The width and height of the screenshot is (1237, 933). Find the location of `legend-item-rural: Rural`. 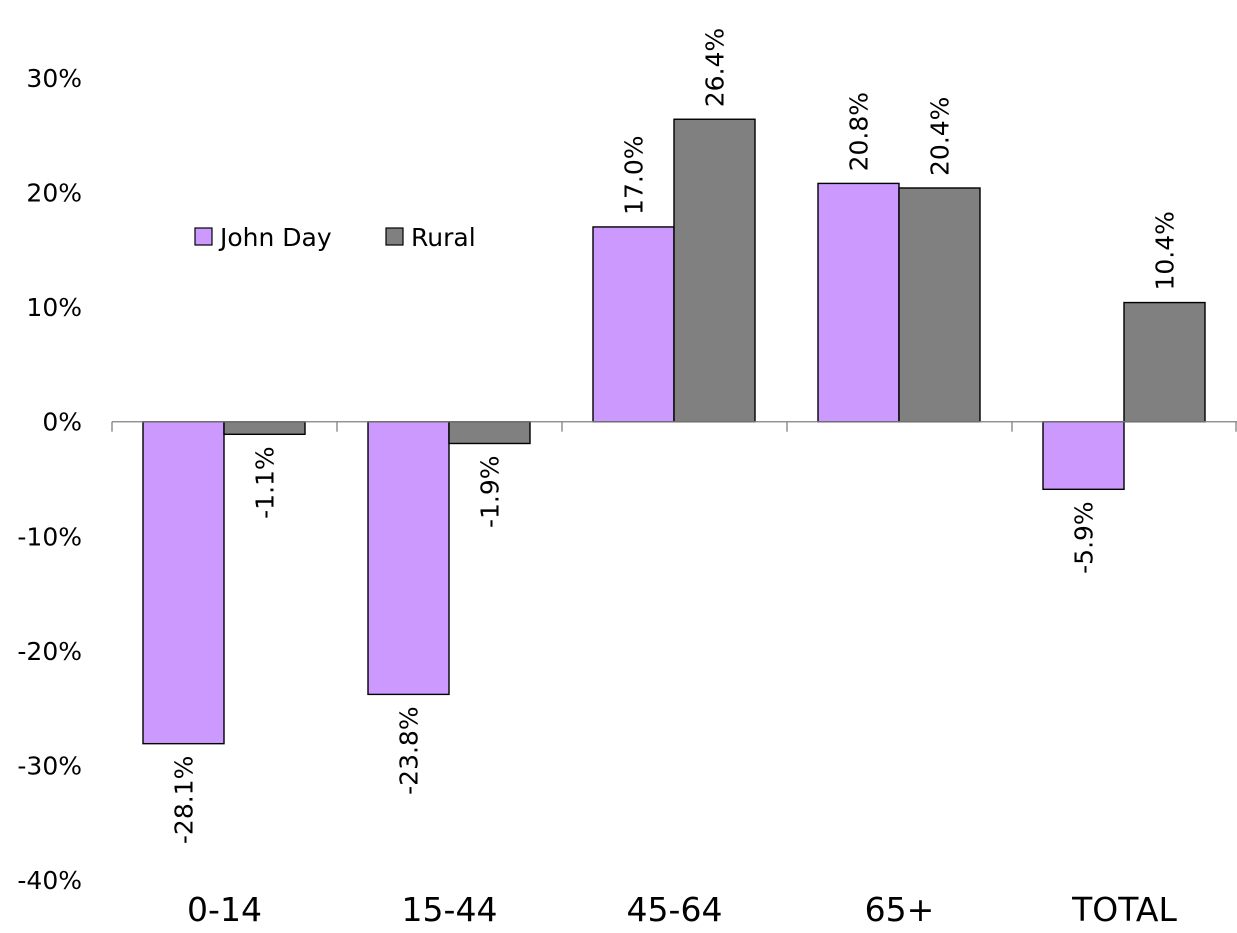

legend-item-rural: Rural is located at coordinates (430, 237).